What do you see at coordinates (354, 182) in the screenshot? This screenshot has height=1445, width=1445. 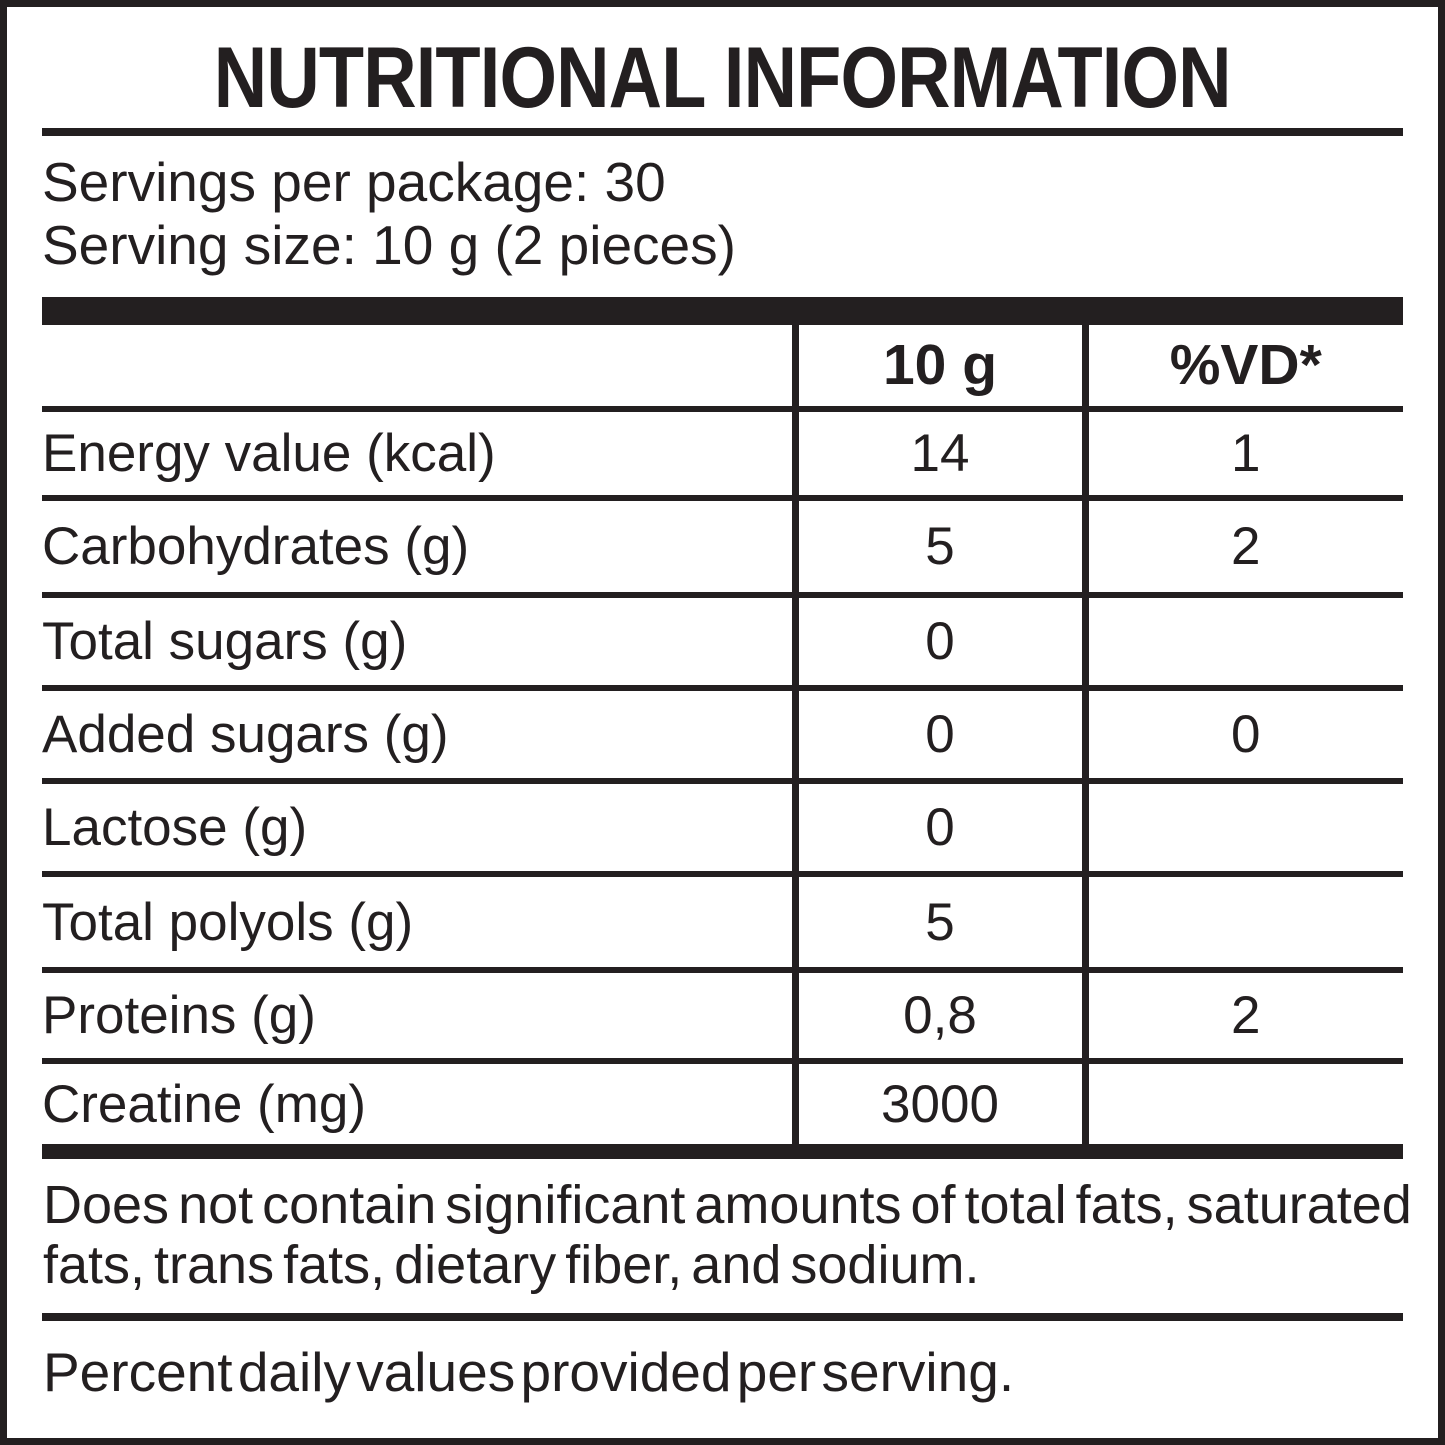 I see `servings-per-package: Servings per package: 30` at bounding box center [354, 182].